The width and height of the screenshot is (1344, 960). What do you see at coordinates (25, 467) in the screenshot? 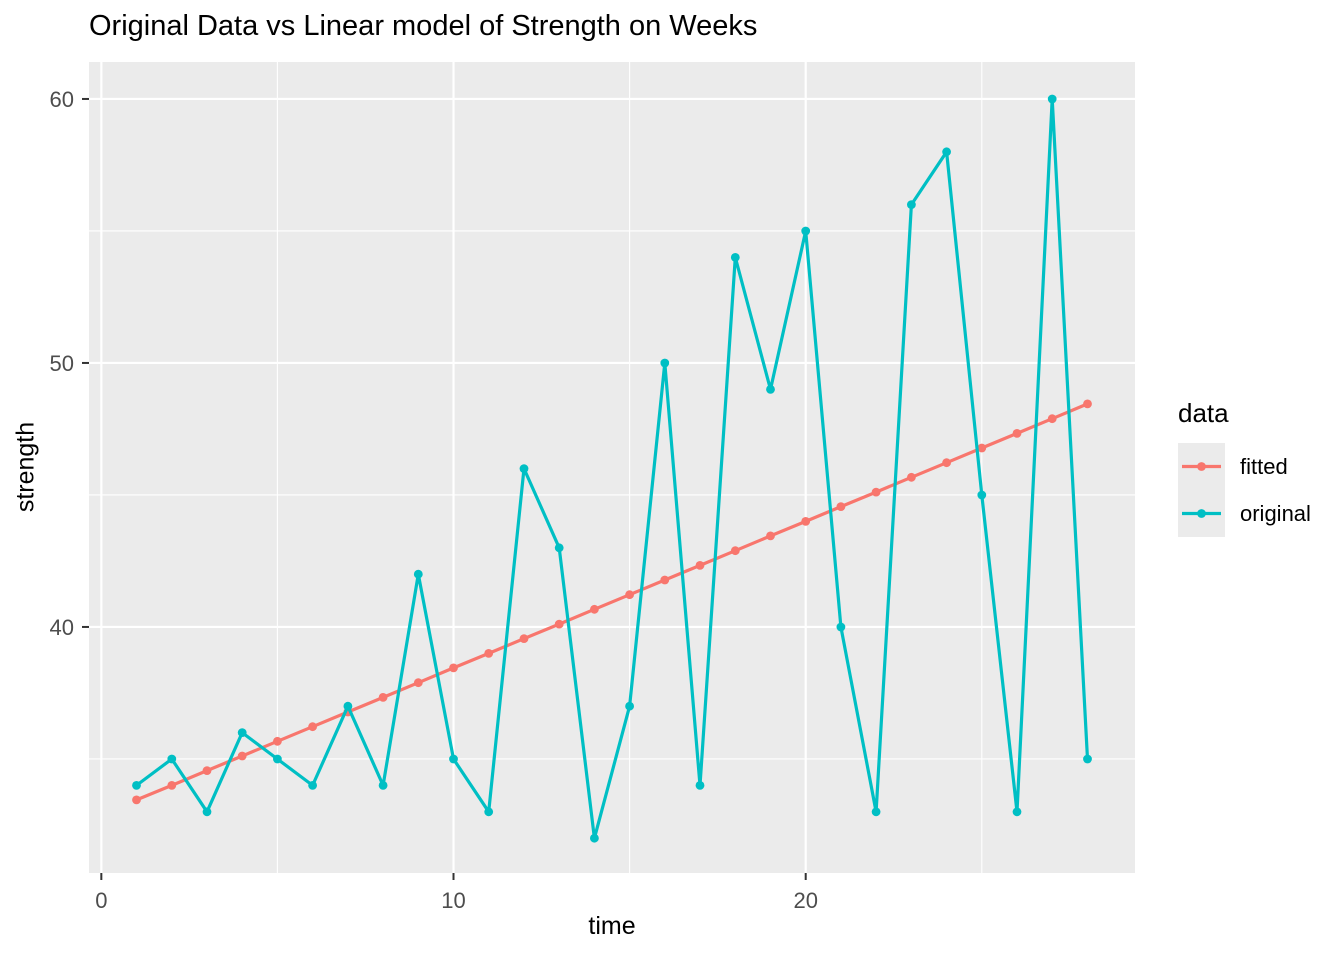
I see `y-axis-title: strength` at bounding box center [25, 467].